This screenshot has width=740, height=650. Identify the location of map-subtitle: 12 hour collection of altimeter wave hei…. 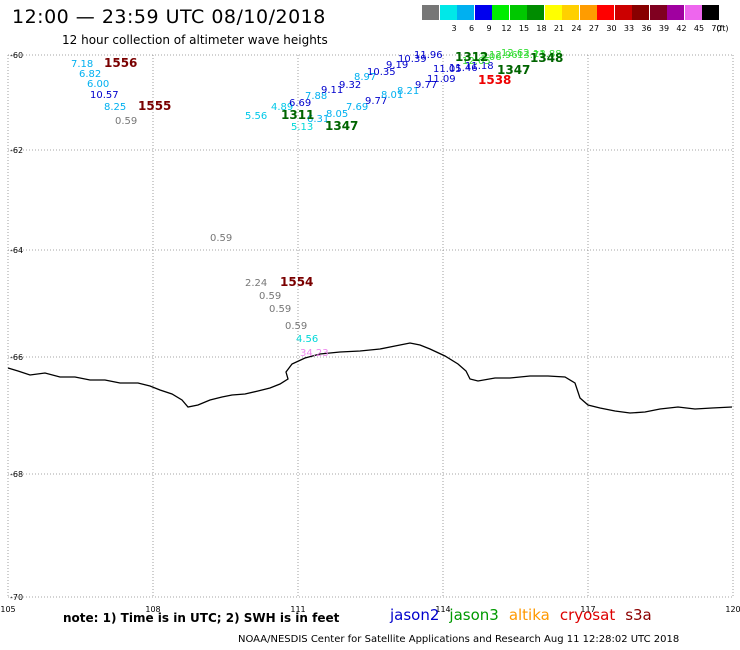
(195, 40).